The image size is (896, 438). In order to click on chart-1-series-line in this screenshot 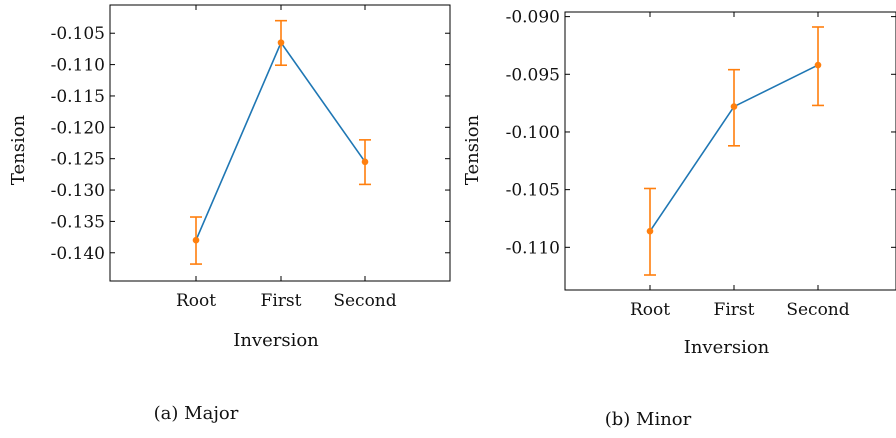, I will do `click(280, 141)`.